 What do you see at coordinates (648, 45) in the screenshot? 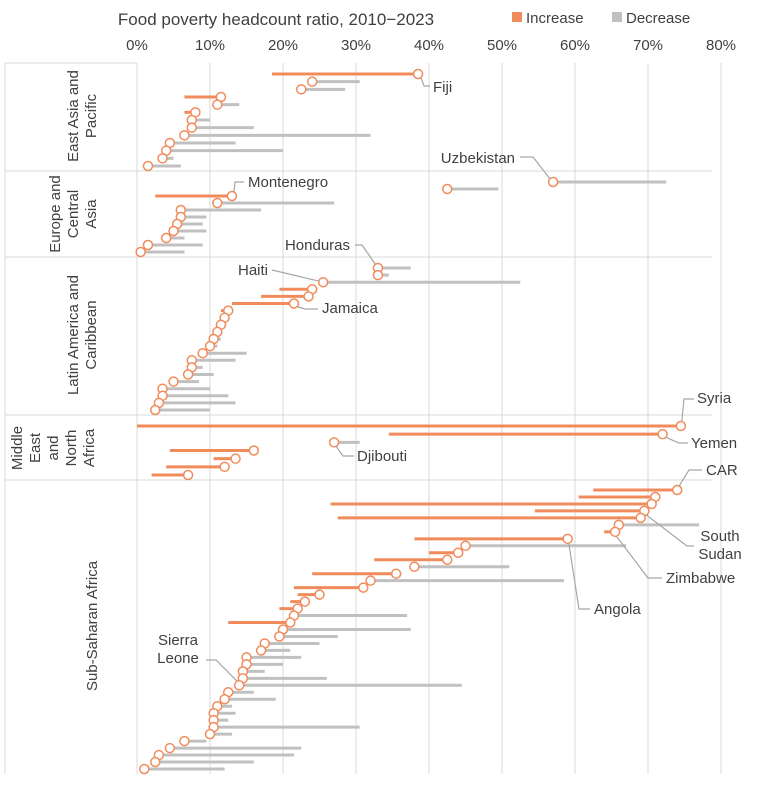
I see `x-tick-label: 70%` at bounding box center [648, 45].